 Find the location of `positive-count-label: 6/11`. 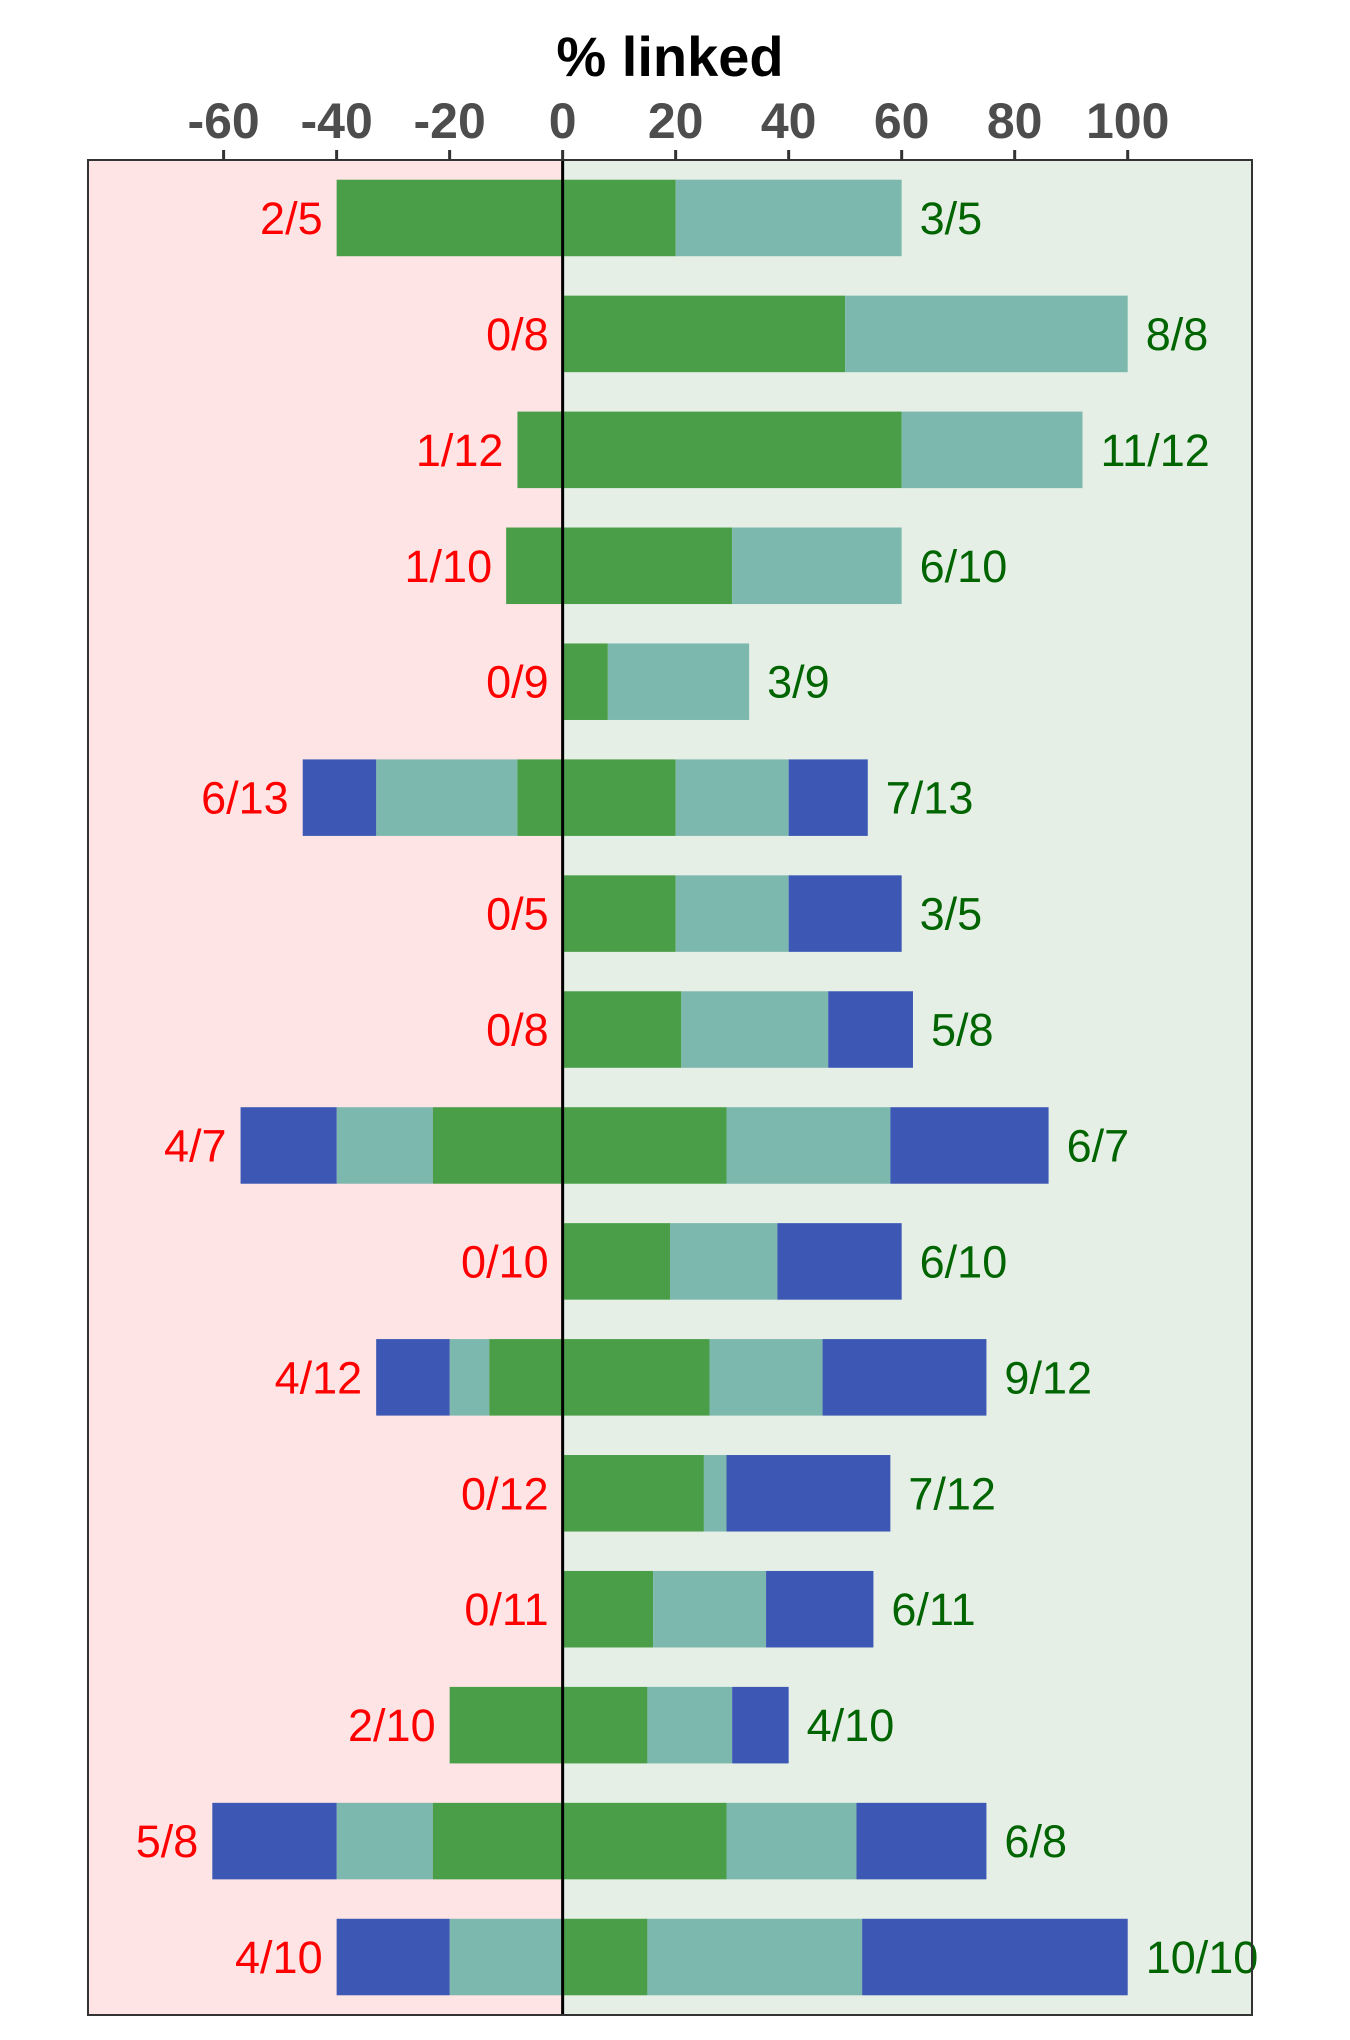

positive-count-label: 6/11 is located at coordinates (933, 1609).